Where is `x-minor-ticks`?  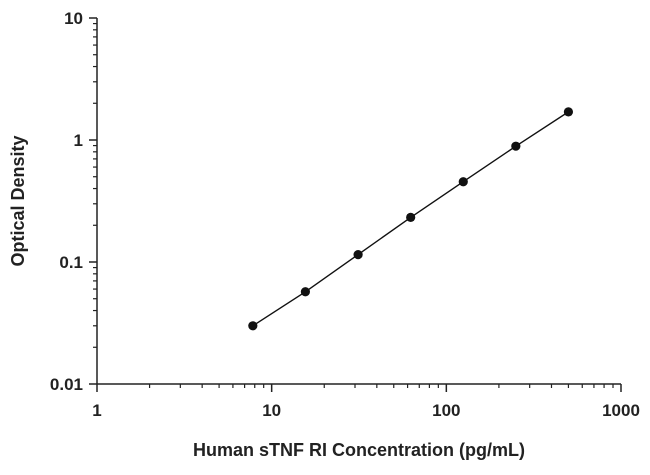
x-minor-ticks is located at coordinates (381, 386).